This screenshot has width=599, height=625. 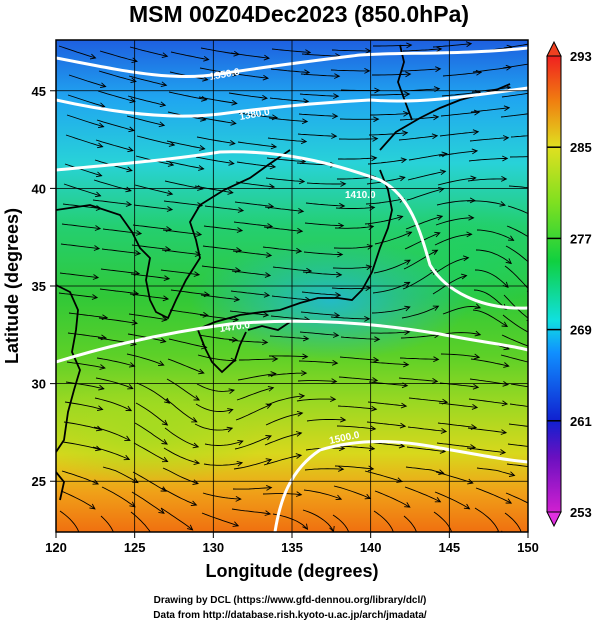 What do you see at coordinates (554, 284) in the screenshot?
I see `colorbar-body` at bounding box center [554, 284].